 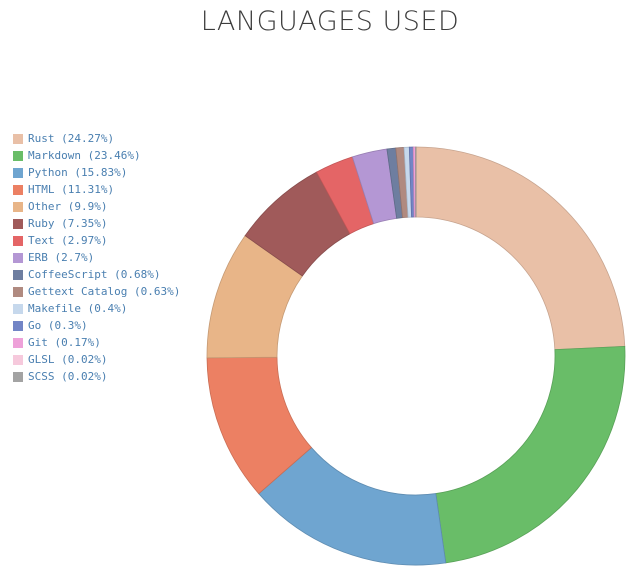 I want to click on legend-label: HTML (11.31%), so click(x=71, y=189).